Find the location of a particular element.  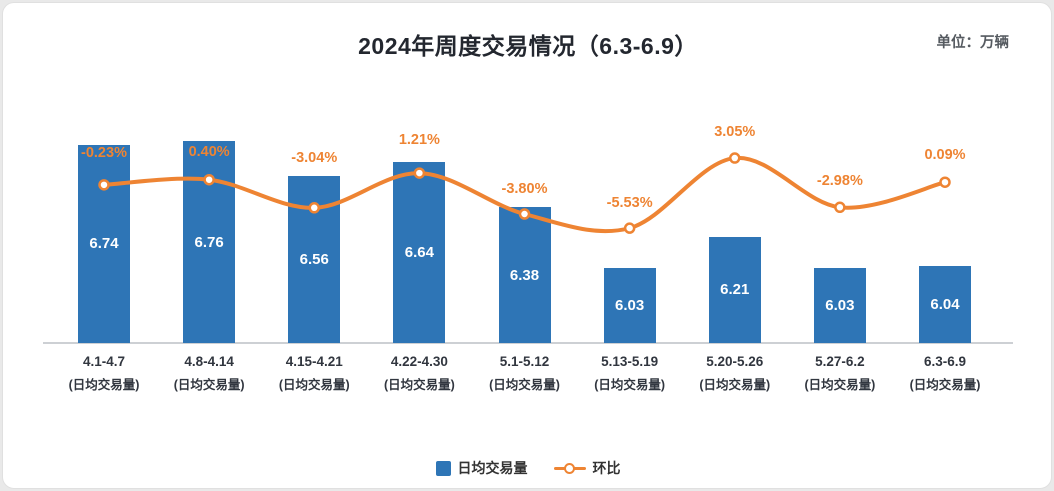

pct-label-4.1-4.7: -0.23% is located at coordinates (104, 152).